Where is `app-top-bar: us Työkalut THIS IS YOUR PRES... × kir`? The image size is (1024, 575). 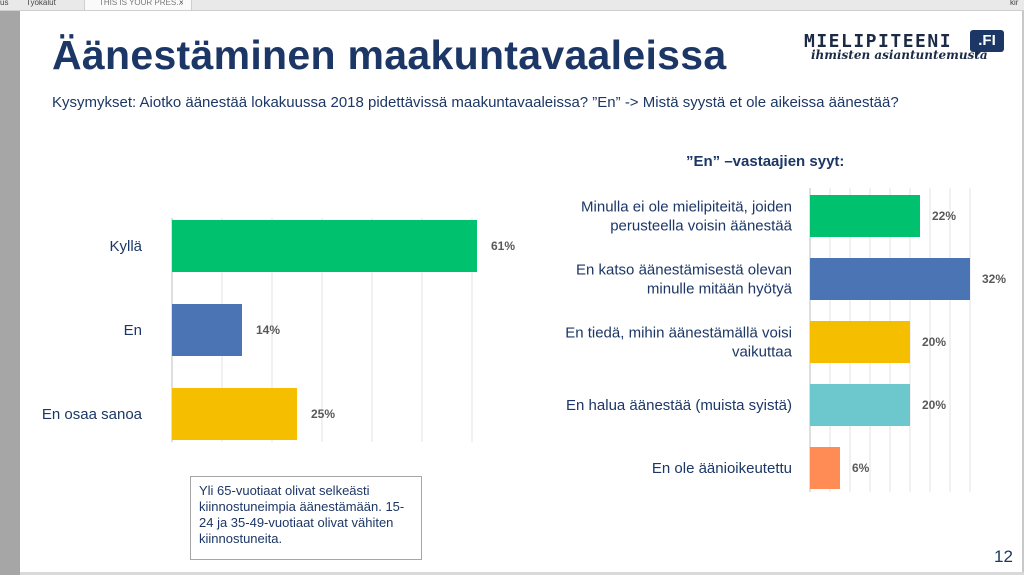 app-top-bar: us Työkalut THIS IS YOUR PRES... × kir is located at coordinates (512, 5).